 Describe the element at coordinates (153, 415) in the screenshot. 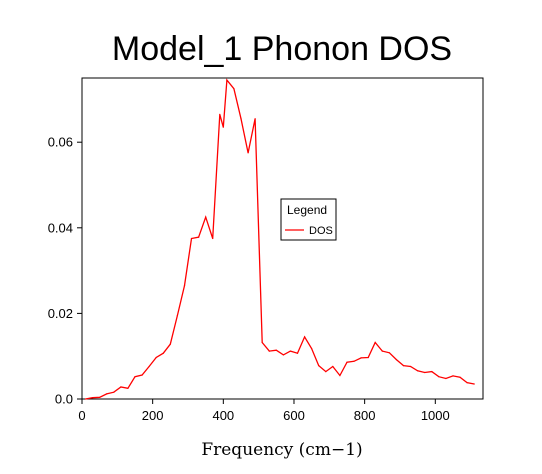

I see `x-tick-label: 200` at that location.